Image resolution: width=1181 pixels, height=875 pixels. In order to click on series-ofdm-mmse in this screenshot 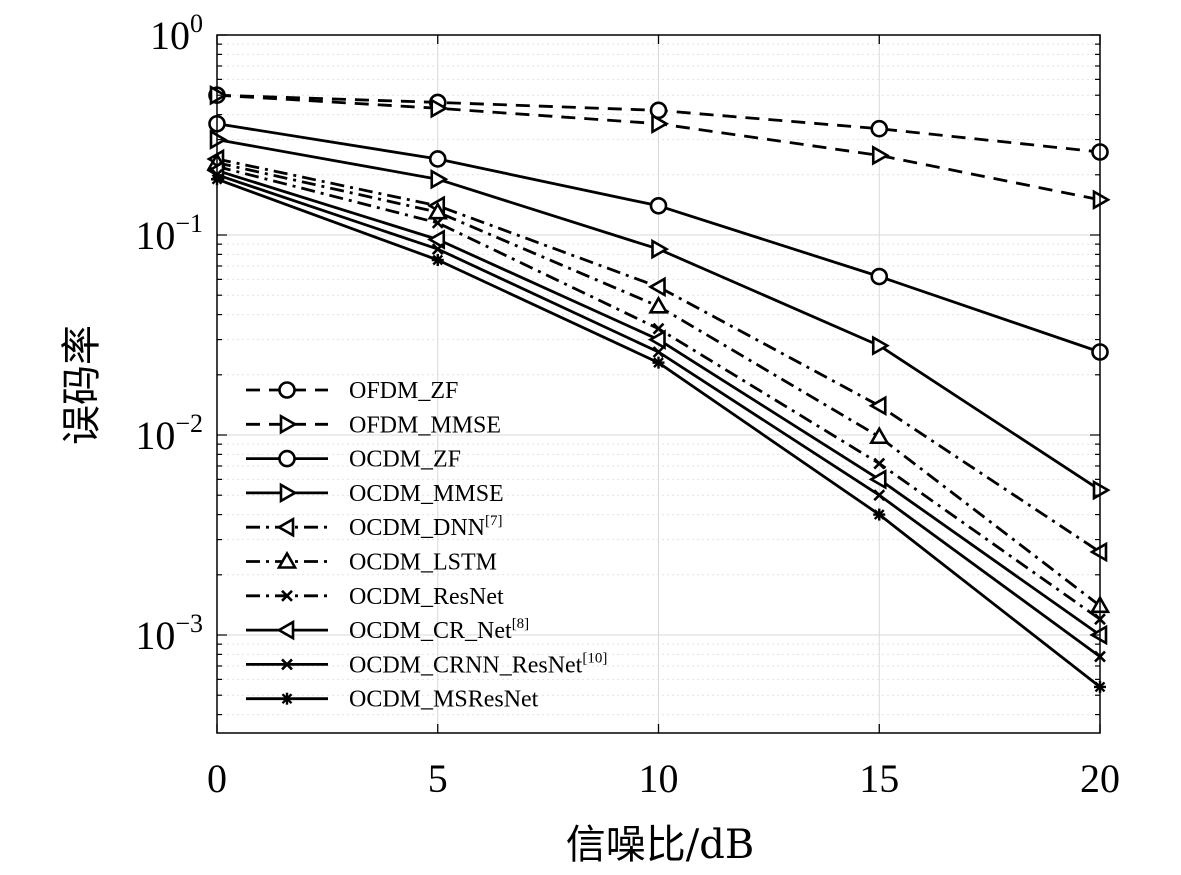, I will do `click(660, 147)`.